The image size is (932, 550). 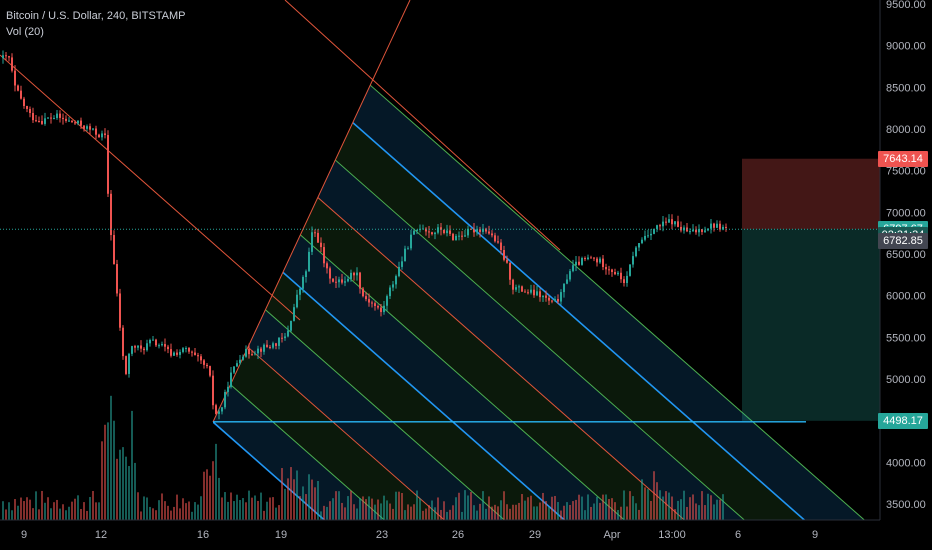 I want to click on symbol-title: Bitcoin / U.S. Dollar, 240, BITSTAMP, so click(x=96, y=16).